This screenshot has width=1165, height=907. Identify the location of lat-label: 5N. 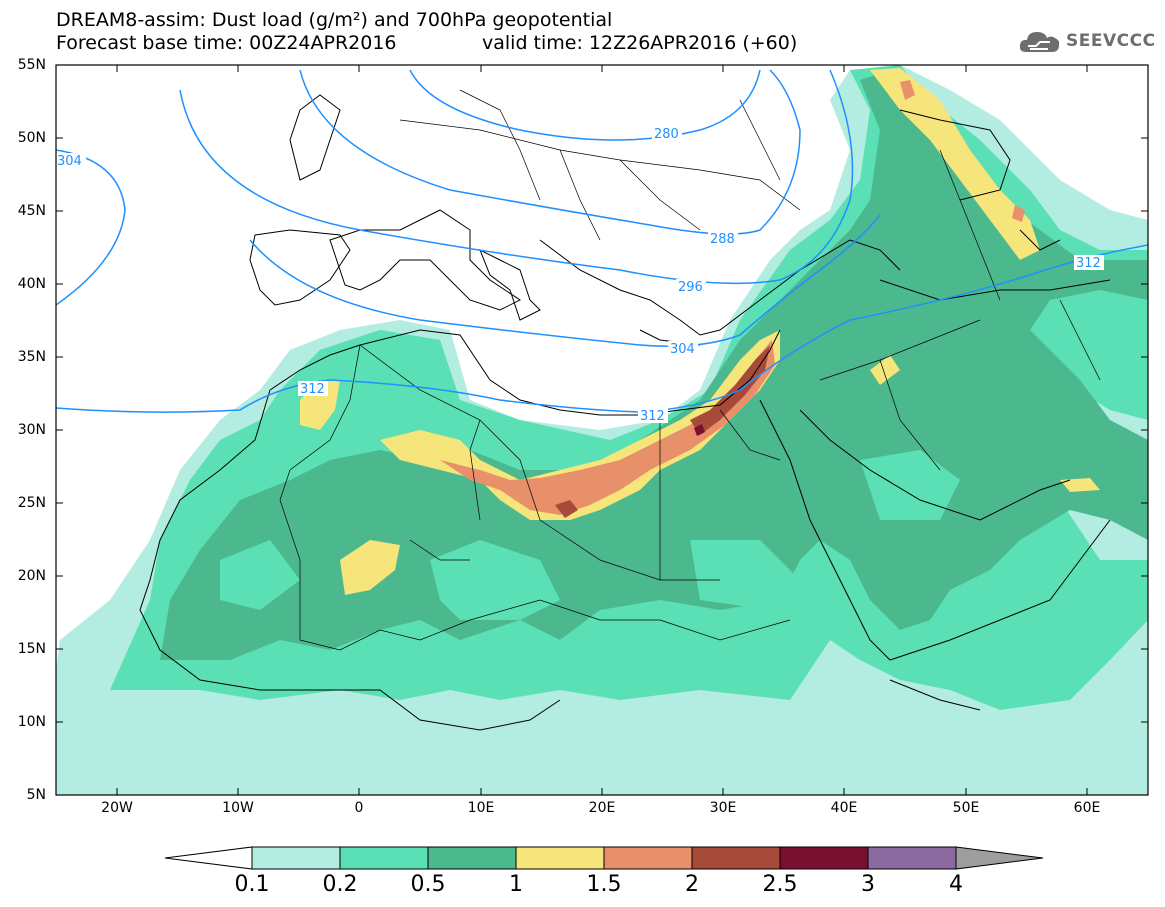
(36, 795).